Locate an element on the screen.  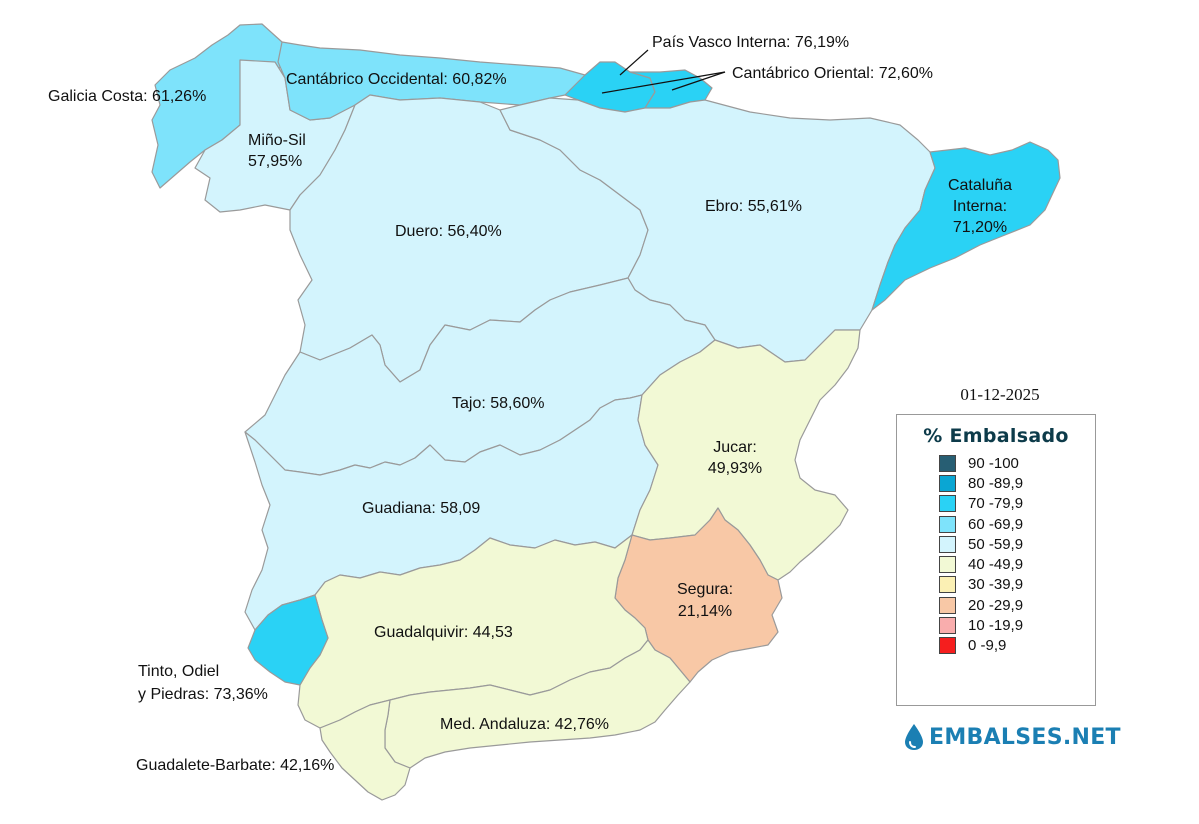
legend-label: 10 -19,9 is located at coordinates (996, 626).